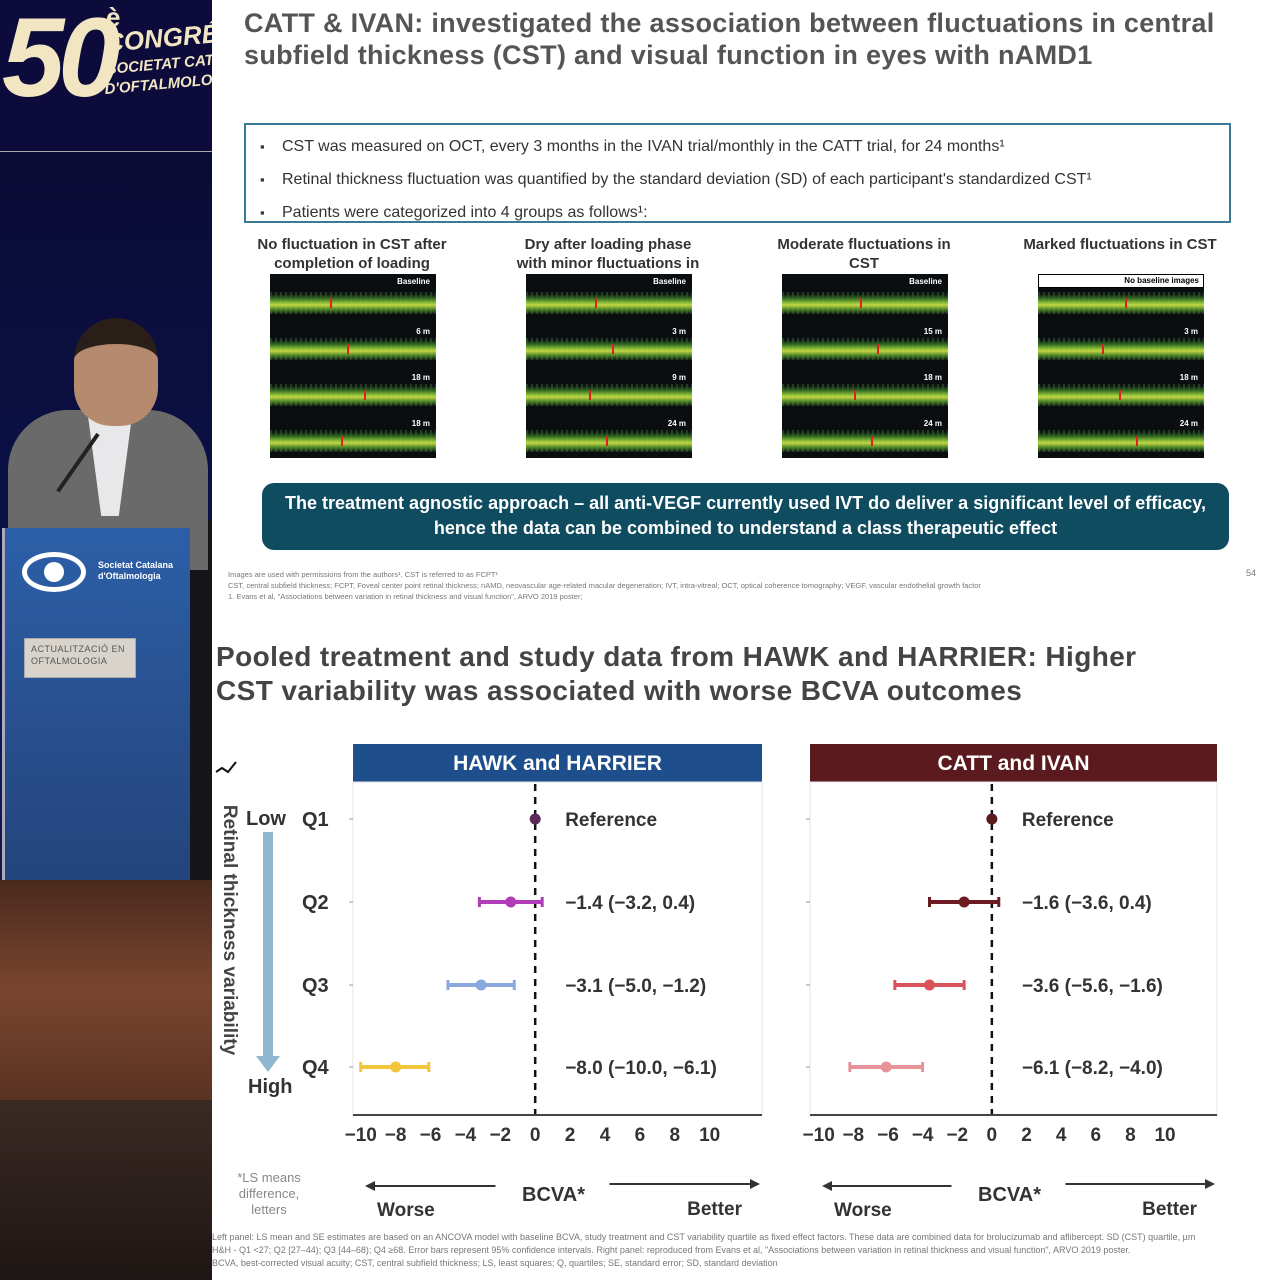 The width and height of the screenshot is (1280, 1280). What do you see at coordinates (466, 1135) in the screenshot?
I see `x-tick-label: −4` at bounding box center [466, 1135].